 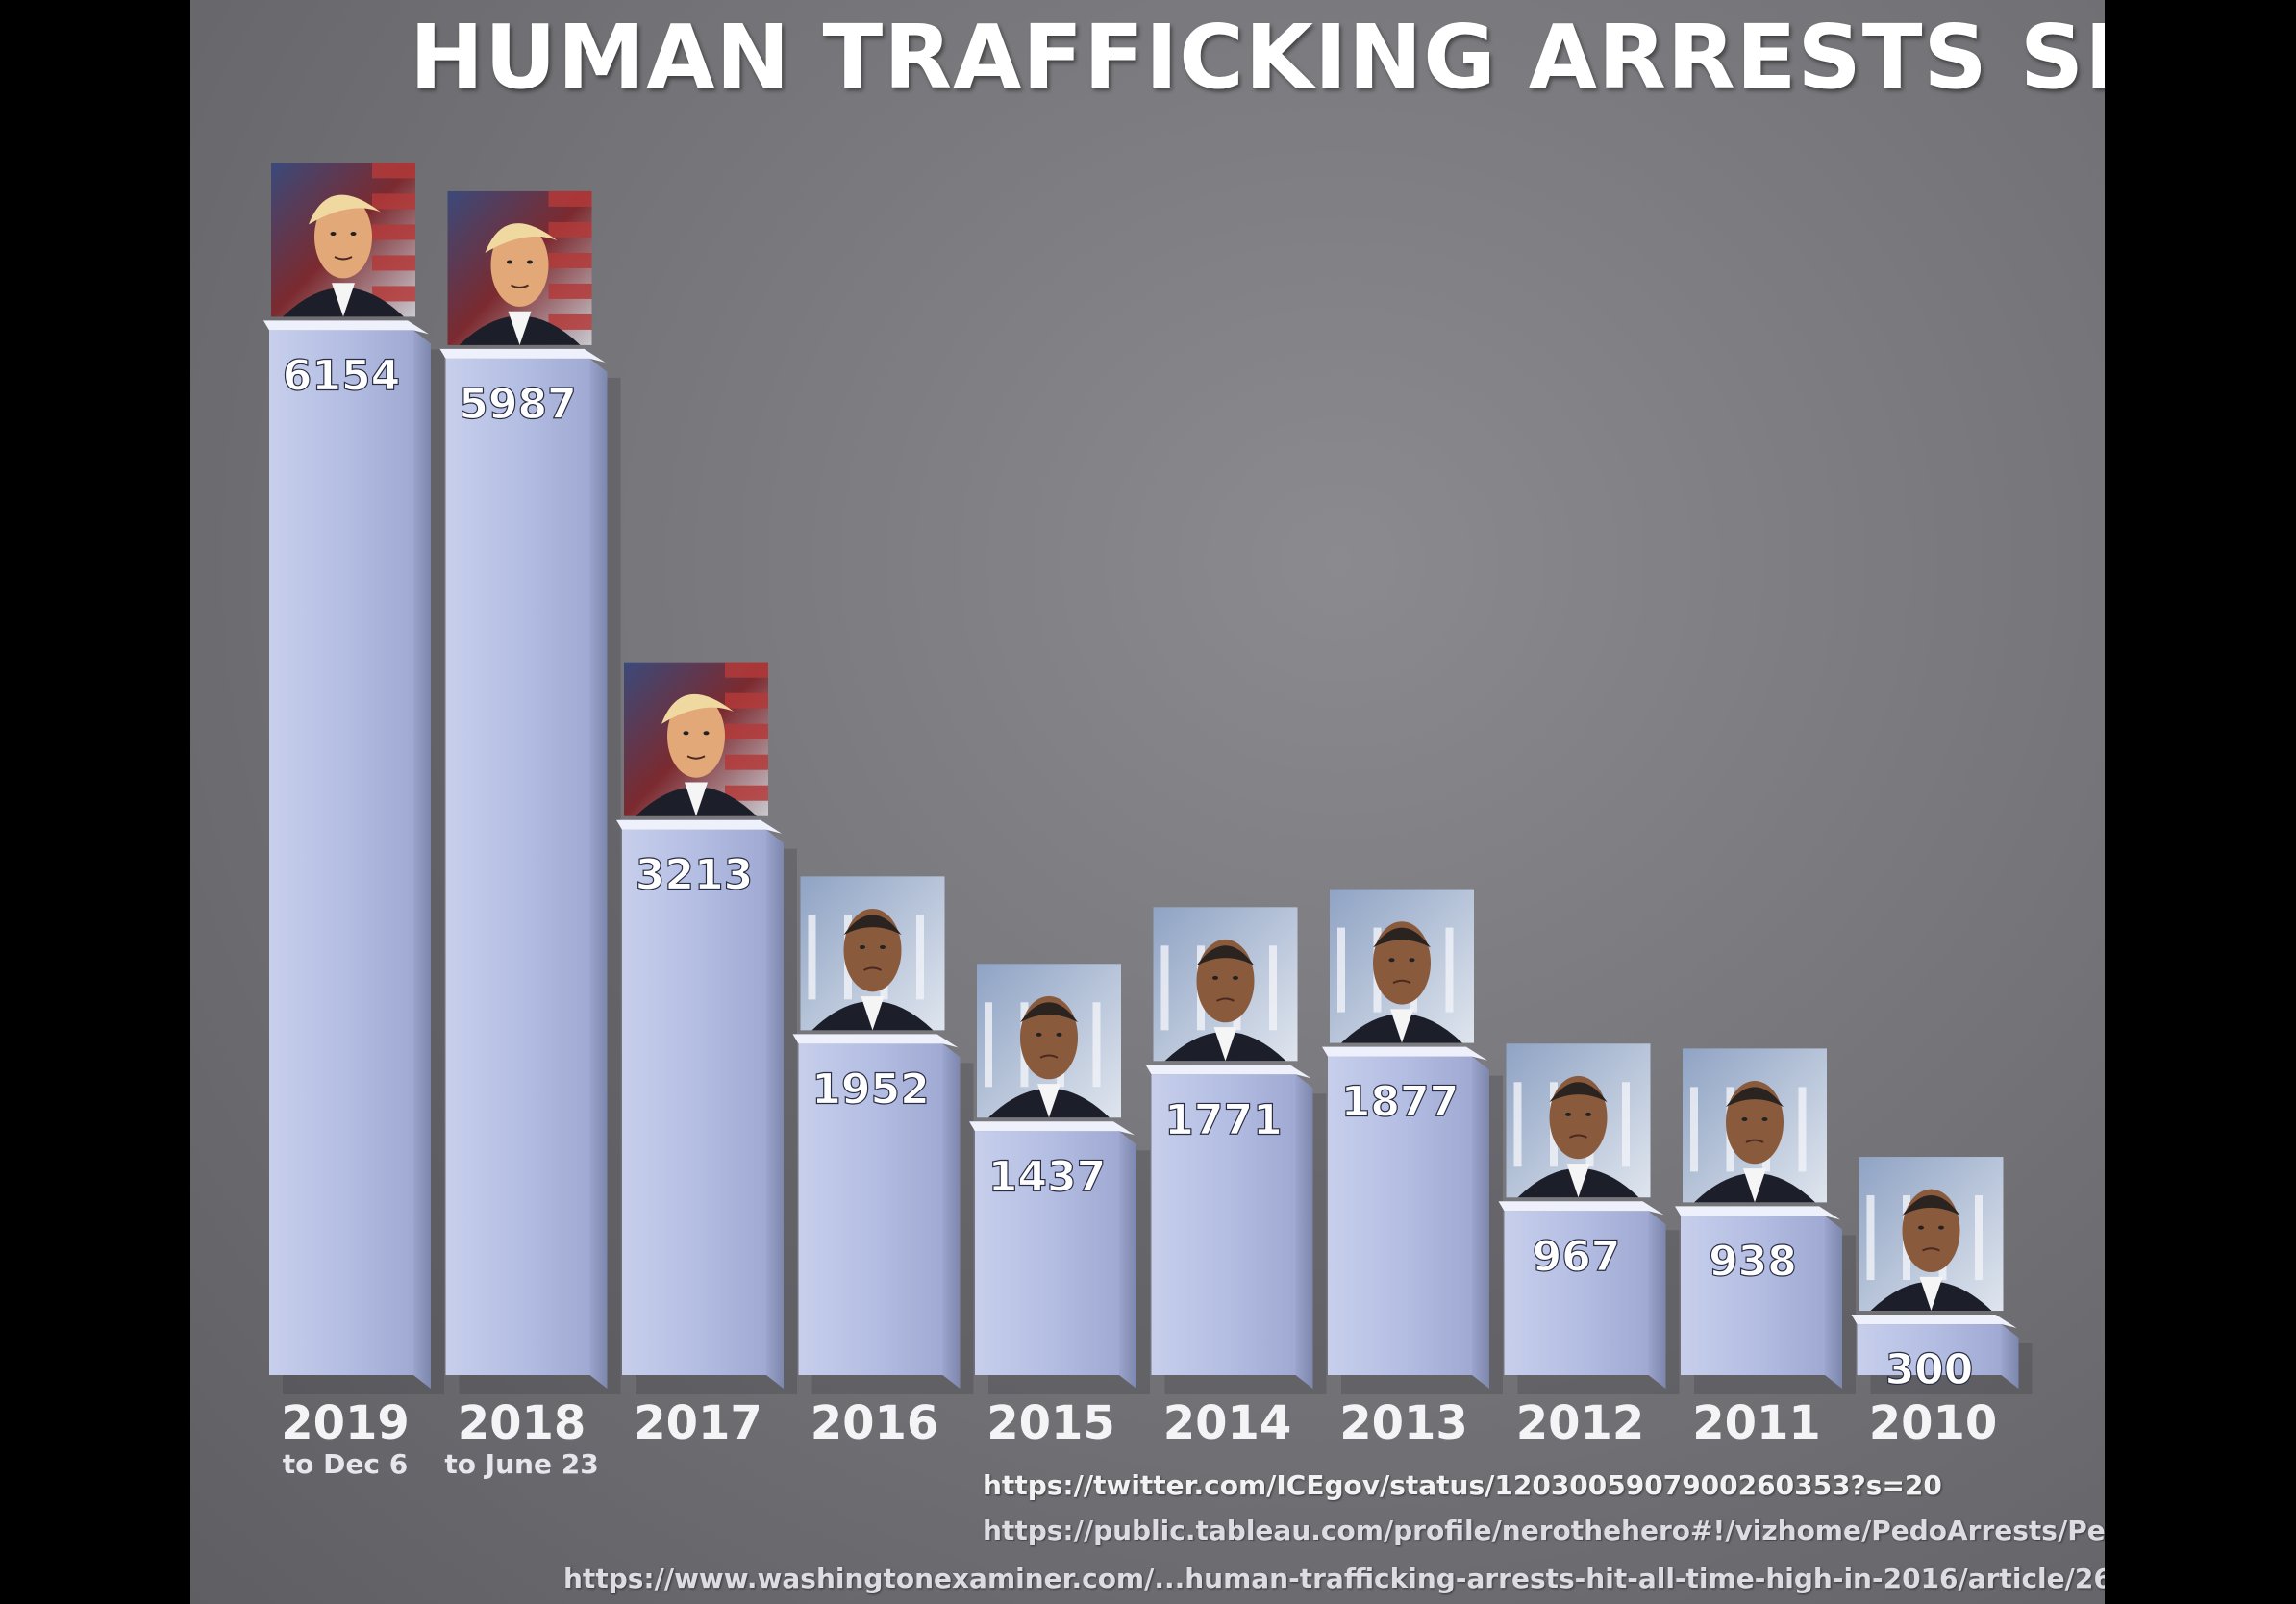 What do you see at coordinates (1933, 1423) in the screenshot?
I see `year-label-2010: 2010` at bounding box center [1933, 1423].